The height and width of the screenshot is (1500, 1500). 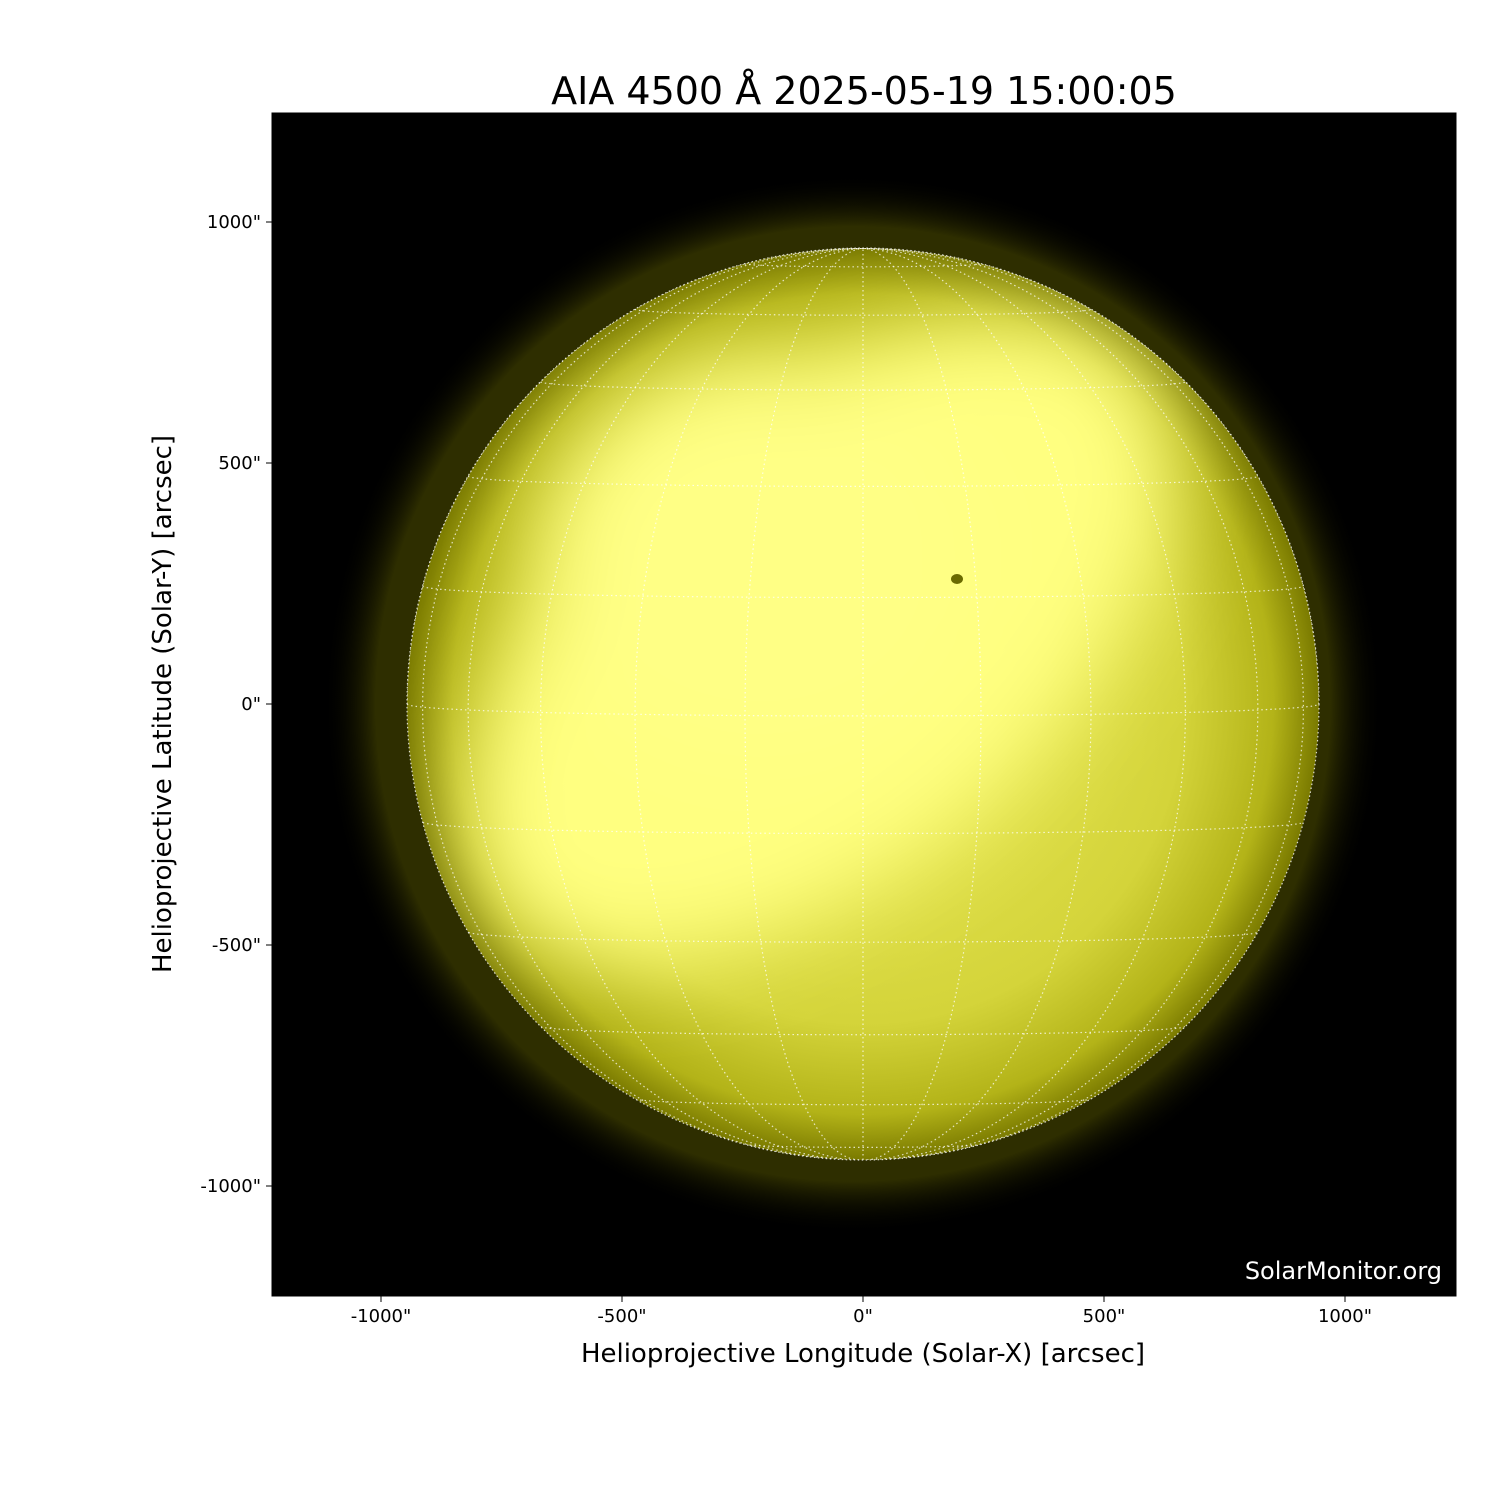 I want to click on watermark: SolarMonitor.org, so click(x=1343, y=1271).